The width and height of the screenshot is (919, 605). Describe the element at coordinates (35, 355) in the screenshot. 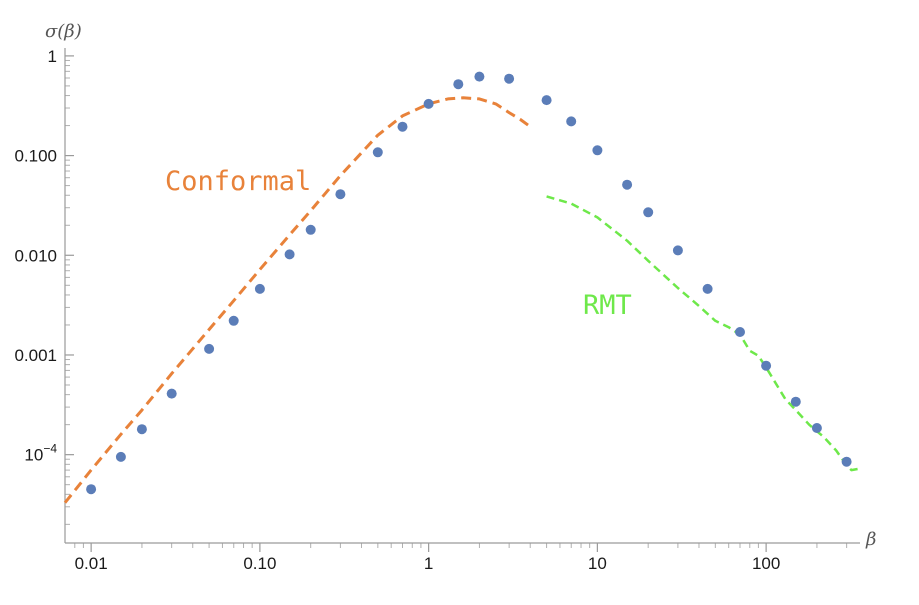

I see `y-tick-label: 0.001` at that location.